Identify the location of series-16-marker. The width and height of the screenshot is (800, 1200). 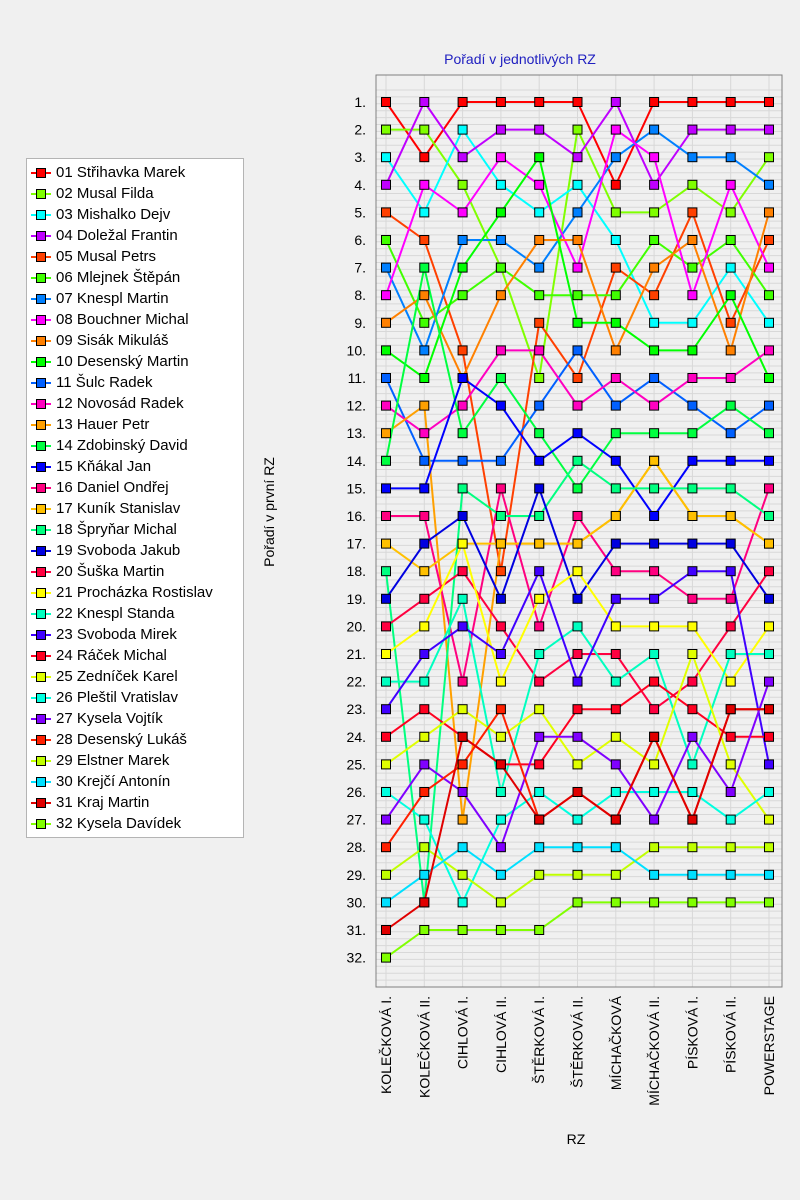
(577, 516).